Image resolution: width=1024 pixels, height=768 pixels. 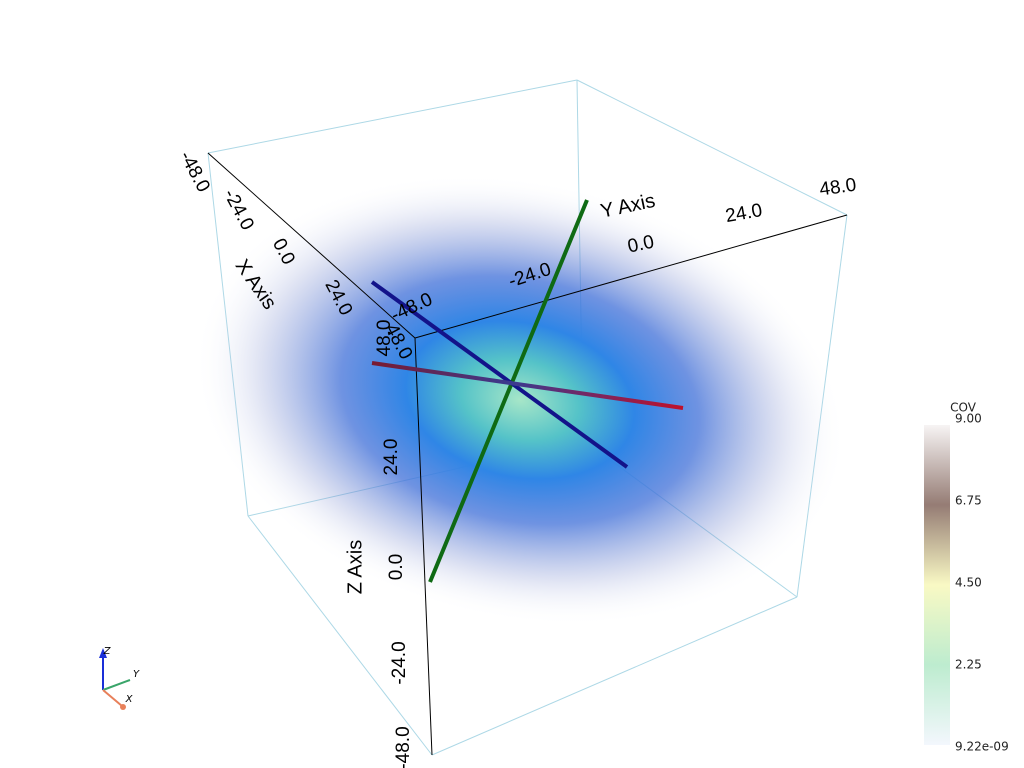 What do you see at coordinates (136, 674) in the screenshot?
I see `orientation-label: Y` at bounding box center [136, 674].